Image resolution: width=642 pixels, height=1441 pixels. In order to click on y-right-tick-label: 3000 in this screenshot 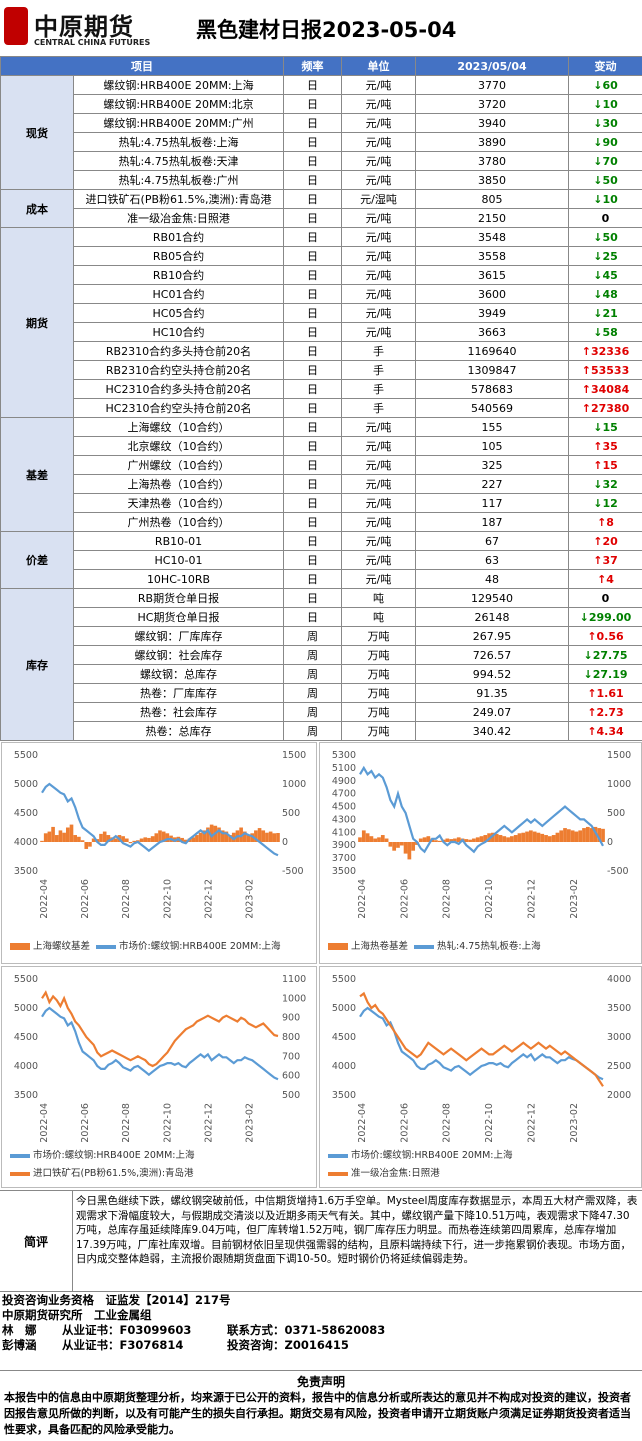, I will do `click(619, 1037)`.